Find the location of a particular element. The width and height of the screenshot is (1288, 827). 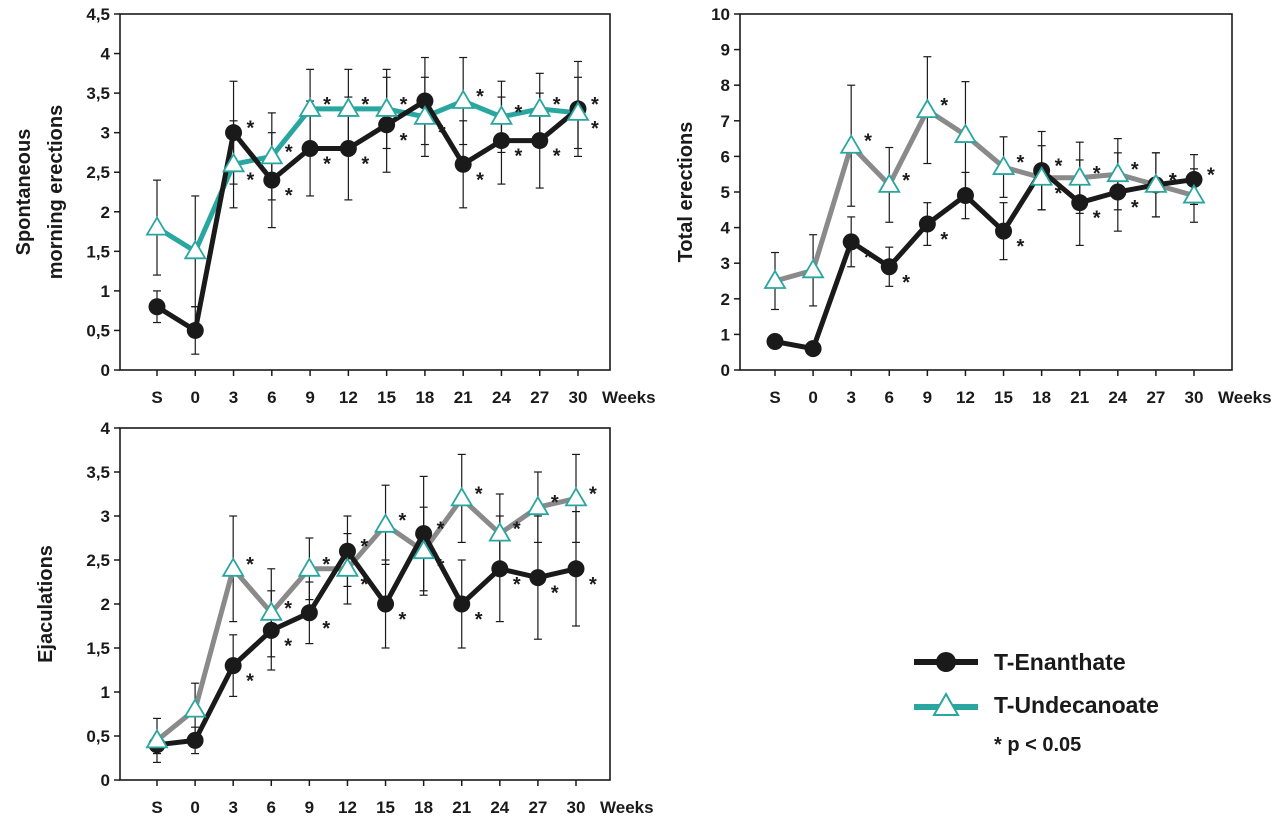

y-axis-label: Total erections is located at coordinates (686, 192).